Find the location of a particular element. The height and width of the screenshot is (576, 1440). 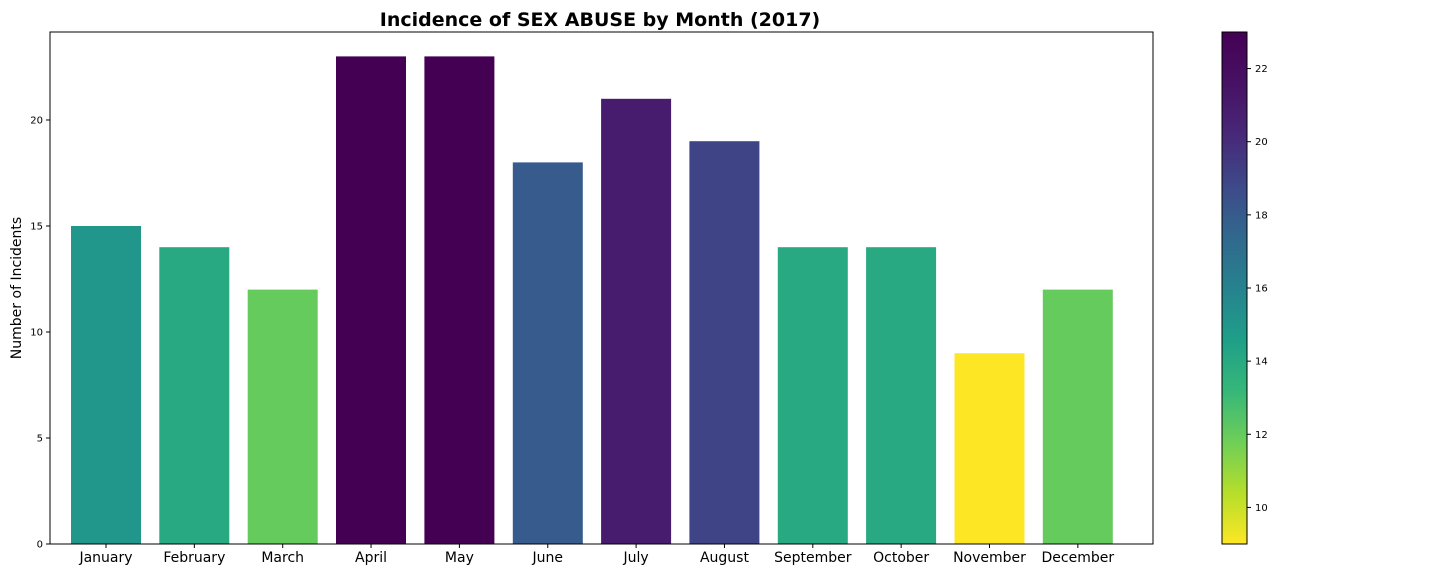

bar-july is located at coordinates (636, 321).